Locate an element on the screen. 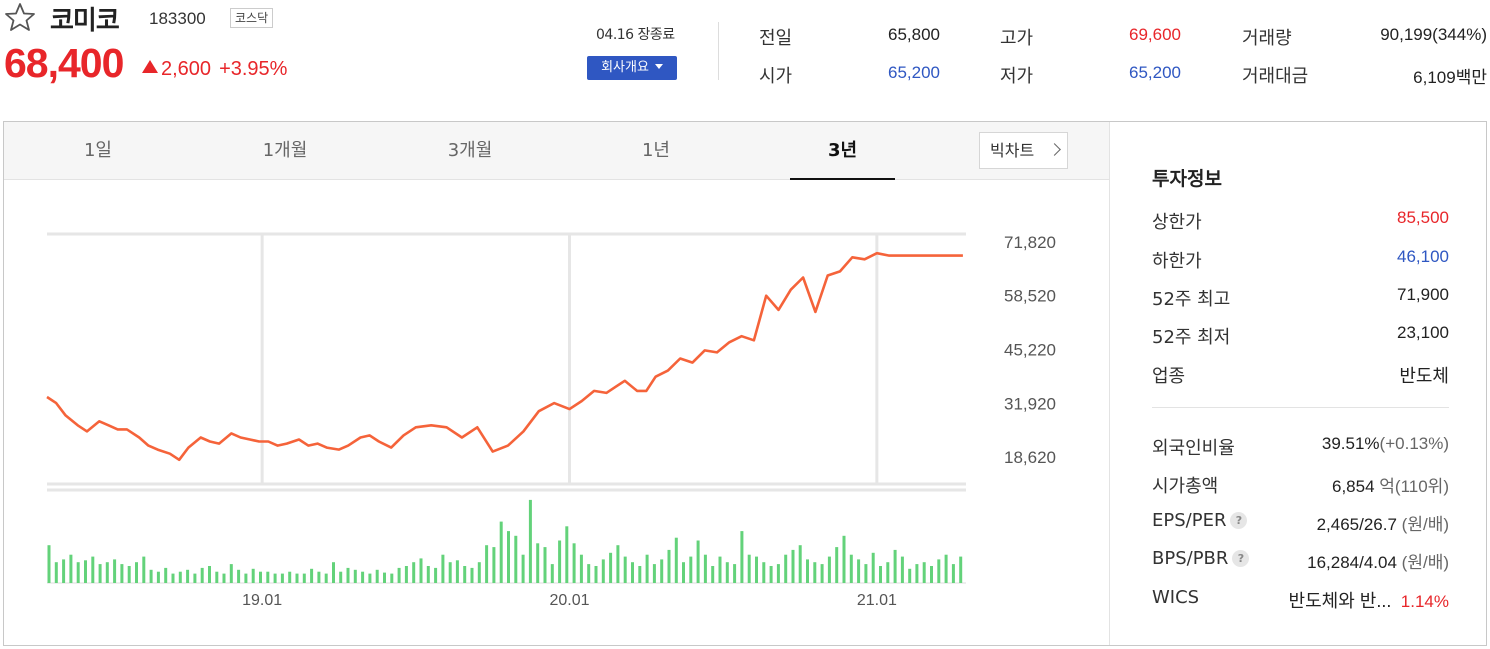 The width and height of the screenshot is (1490, 649). low-label: 저가 is located at coordinates (1017, 76).